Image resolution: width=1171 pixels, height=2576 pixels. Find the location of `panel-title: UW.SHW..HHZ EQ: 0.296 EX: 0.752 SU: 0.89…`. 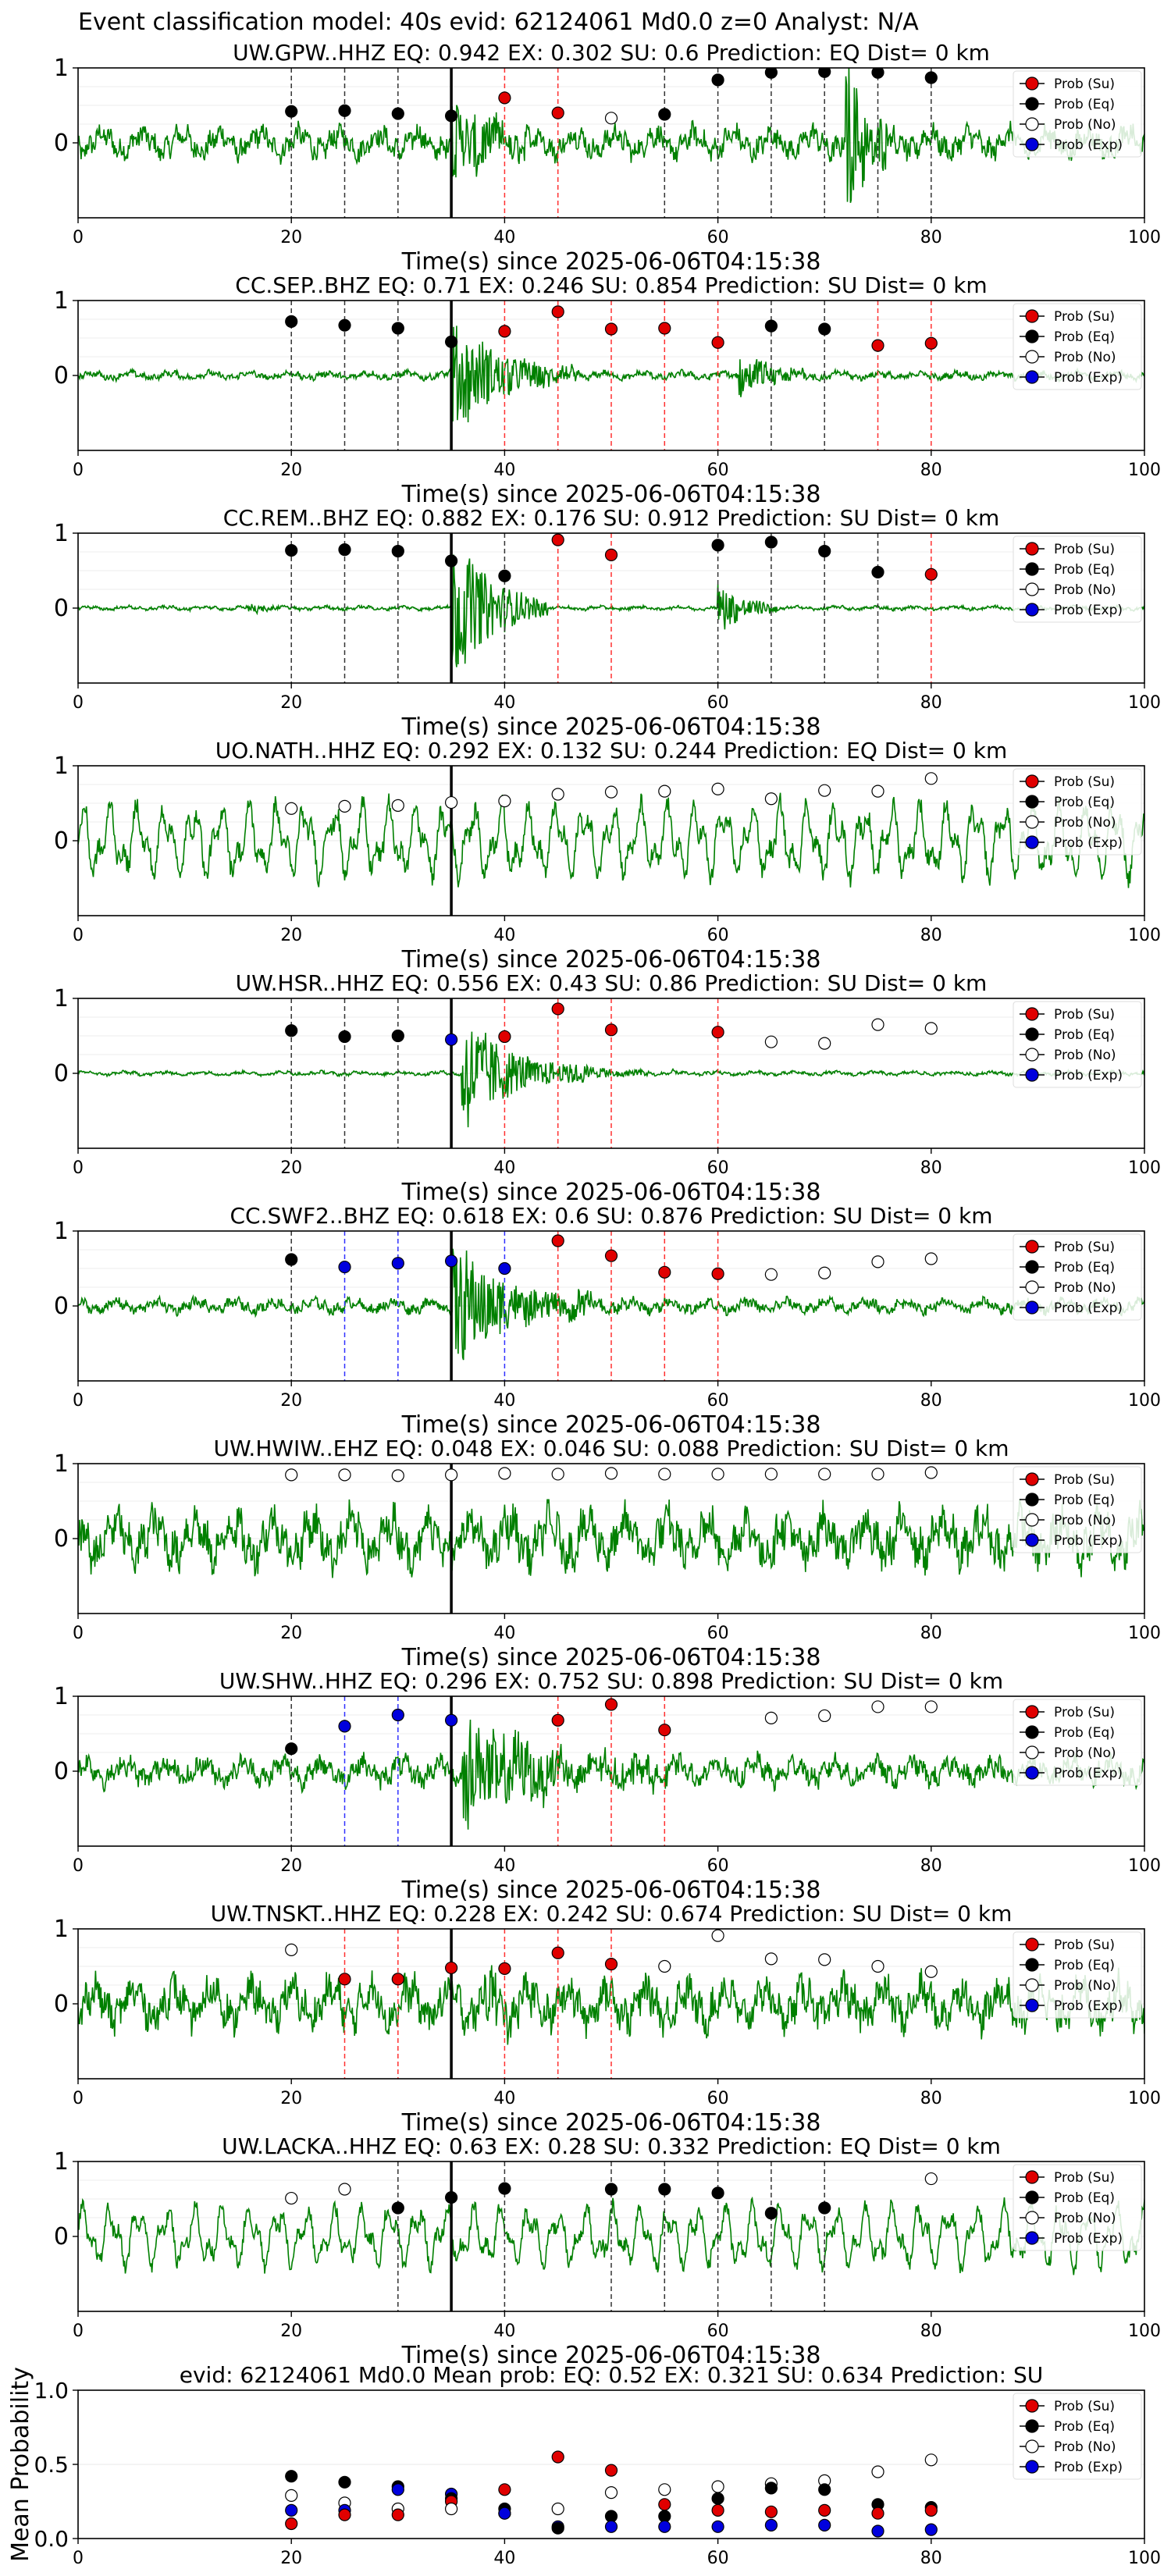

panel-title: UW.SHW..HHZ EQ: 0.296 EX: 0.752 SU: 0.89… is located at coordinates (611, 1681).